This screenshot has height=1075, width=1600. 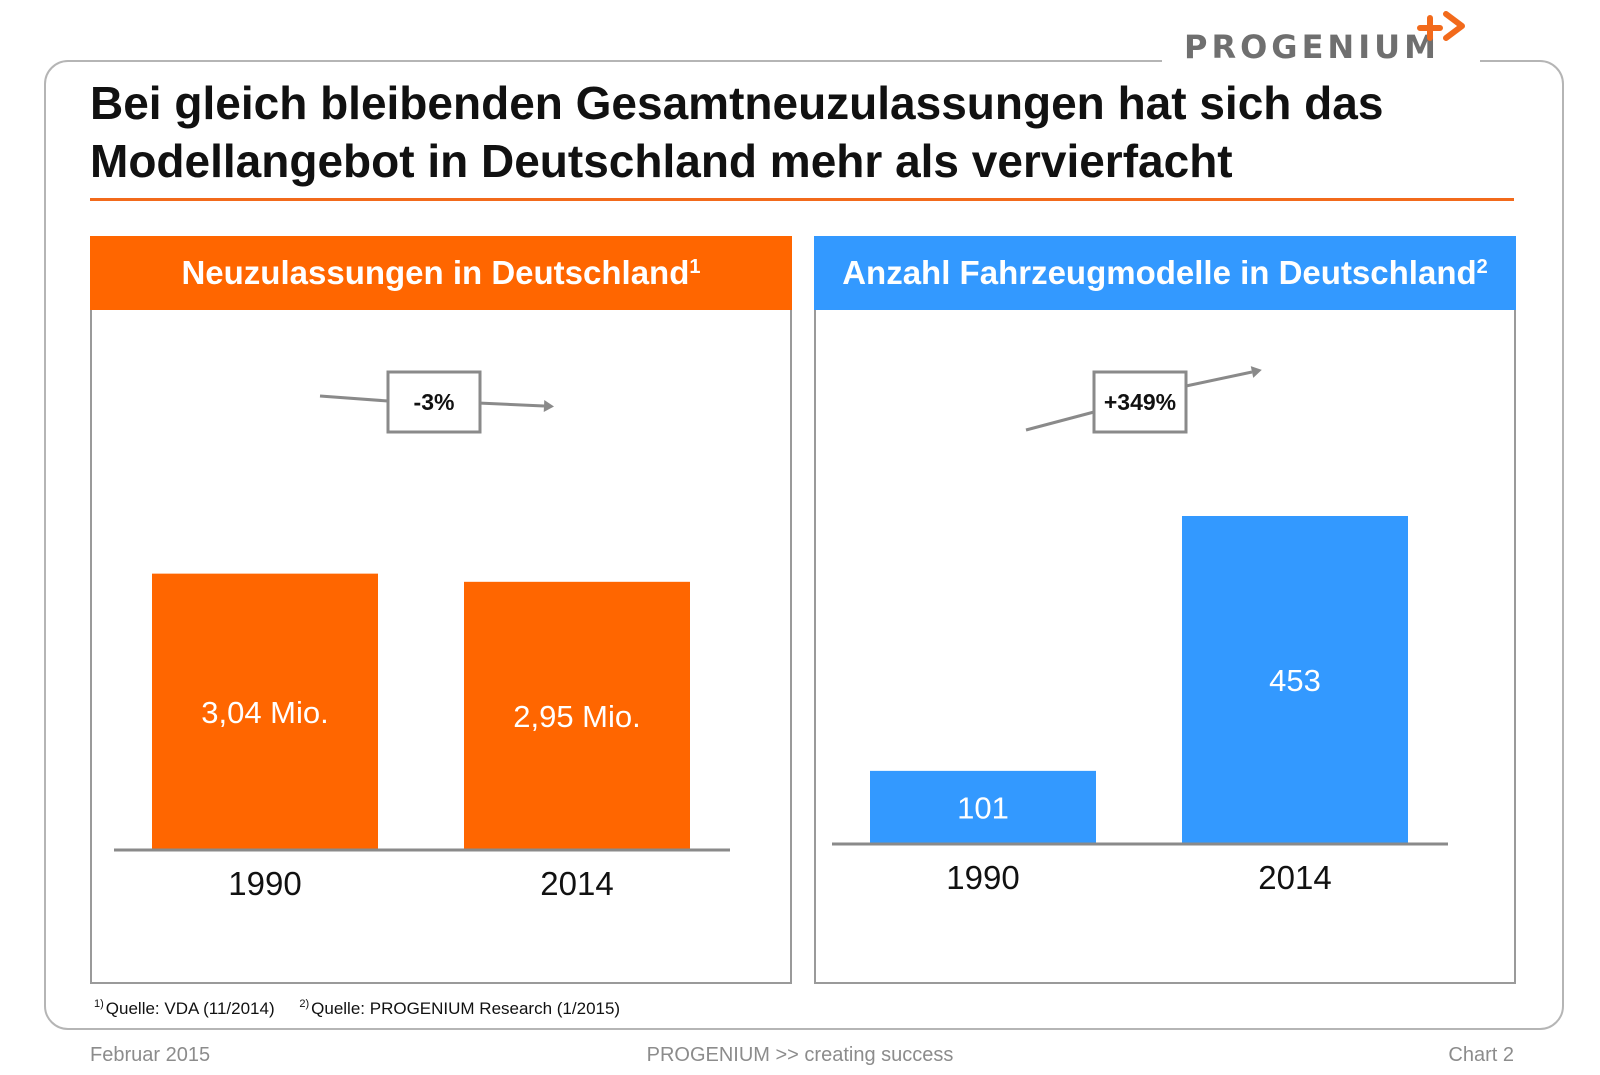 What do you see at coordinates (1312, 47) in the screenshot?
I see `logo-text: PROGENIUM` at bounding box center [1312, 47].